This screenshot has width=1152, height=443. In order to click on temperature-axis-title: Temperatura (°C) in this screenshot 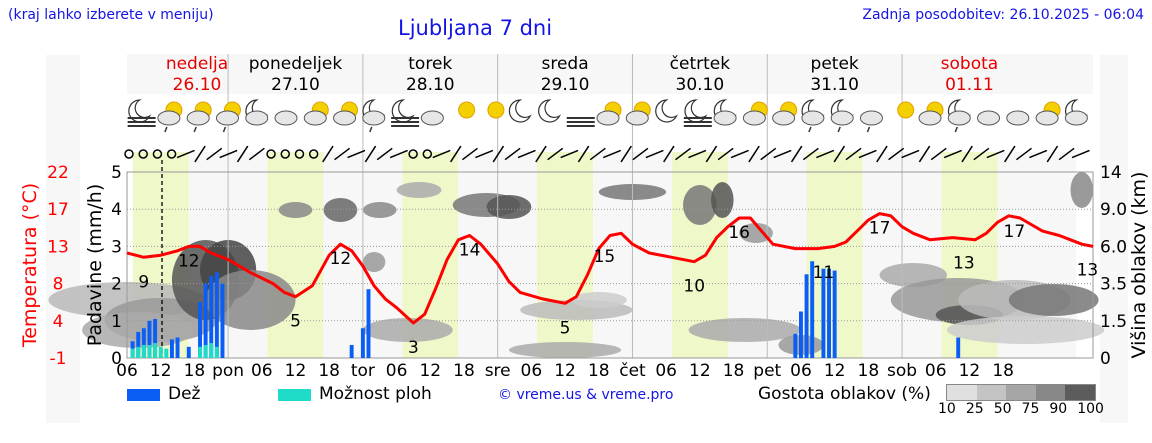, I will do `click(30, 265)`.